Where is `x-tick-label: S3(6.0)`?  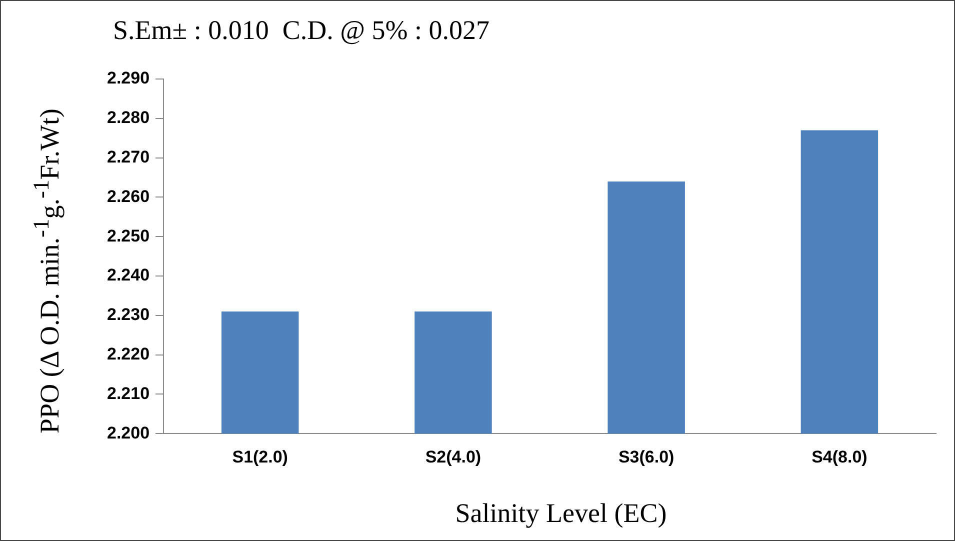
x-tick-label: S3(6.0) is located at coordinates (646, 456).